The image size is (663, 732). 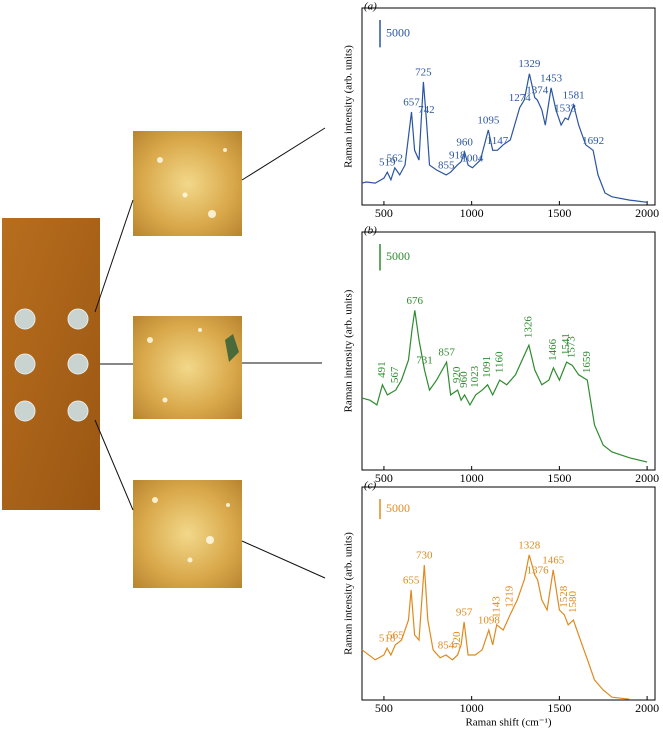 I want to click on peak-label: 519, so click(x=387, y=163).